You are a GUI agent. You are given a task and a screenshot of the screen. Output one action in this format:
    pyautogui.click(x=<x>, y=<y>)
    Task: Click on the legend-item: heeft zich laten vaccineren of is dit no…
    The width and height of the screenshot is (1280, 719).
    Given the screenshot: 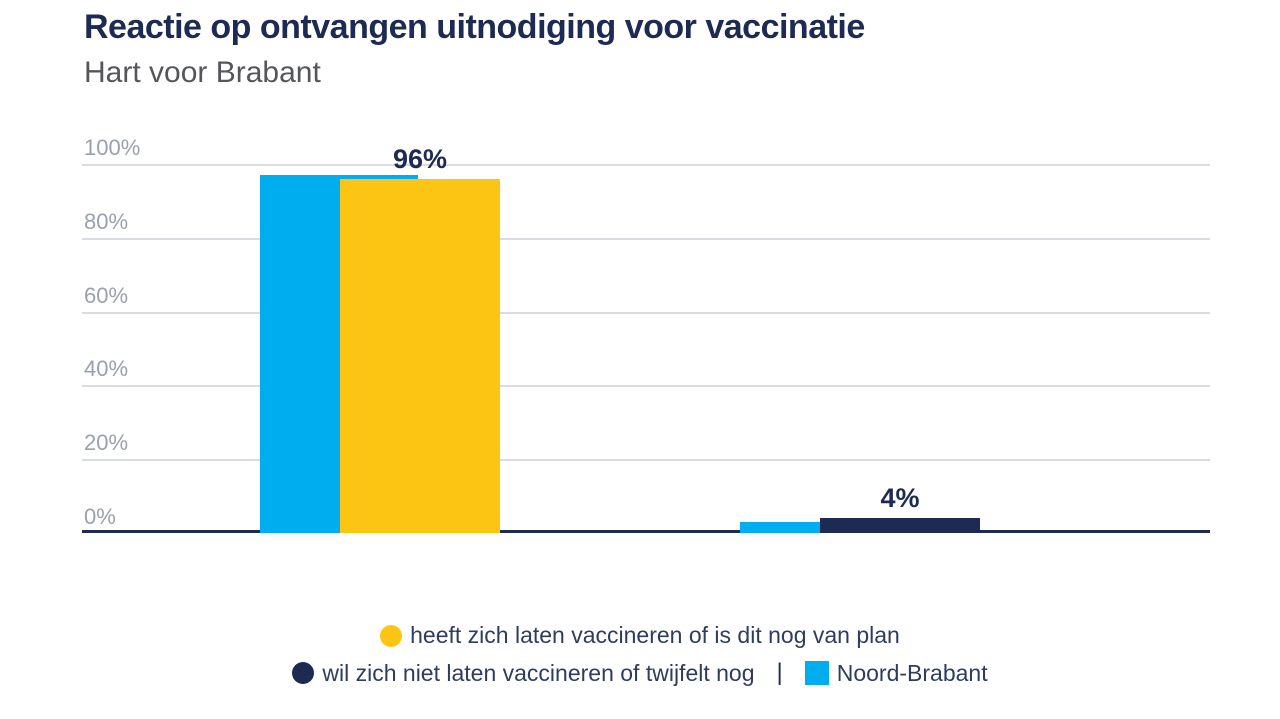 What is the action you would take?
    pyautogui.click(x=640, y=635)
    